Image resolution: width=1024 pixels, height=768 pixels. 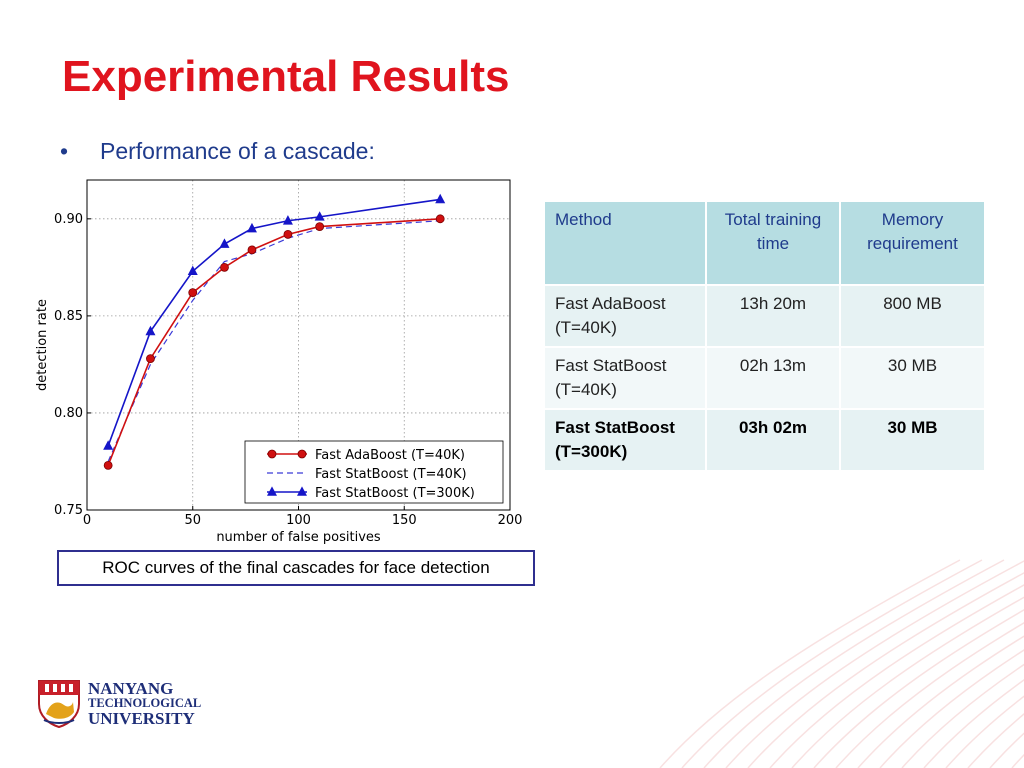 I want to click on logo-line-technological: TECHNOLOGICAL, so click(x=145, y=702).